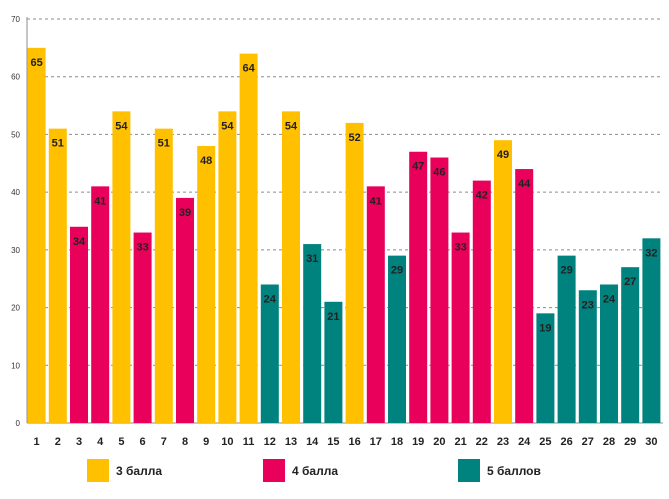 Image resolution: width=669 pixels, height=499 pixels. Describe the element at coordinates (482, 442) in the screenshot. I see `x-tick-label: 22` at that location.